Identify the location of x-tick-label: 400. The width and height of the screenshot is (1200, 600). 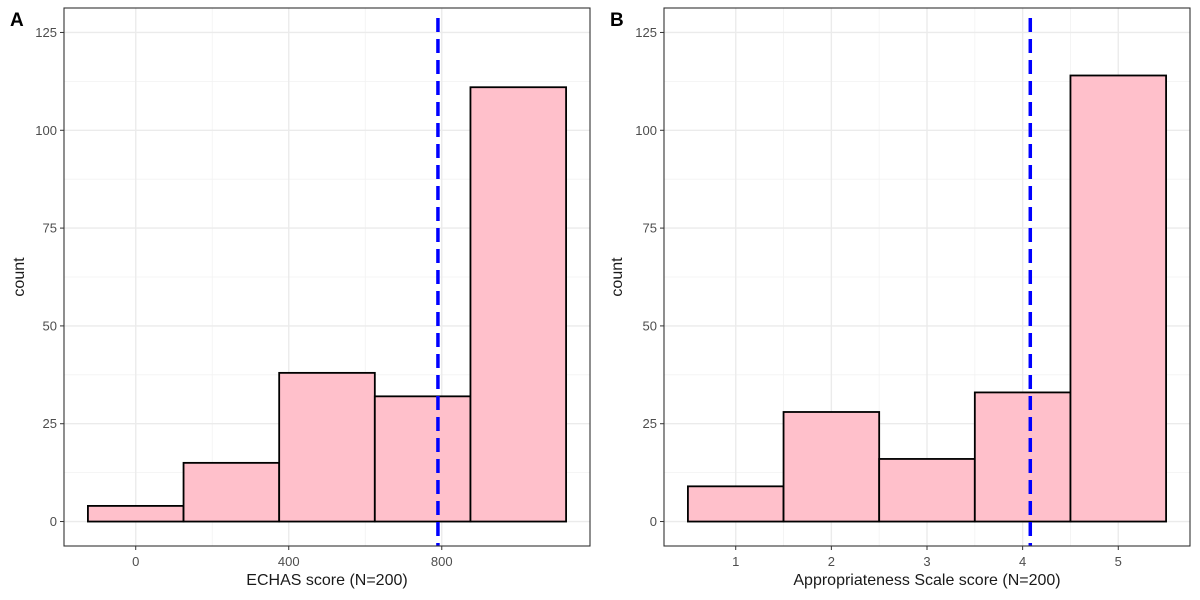
(289, 561).